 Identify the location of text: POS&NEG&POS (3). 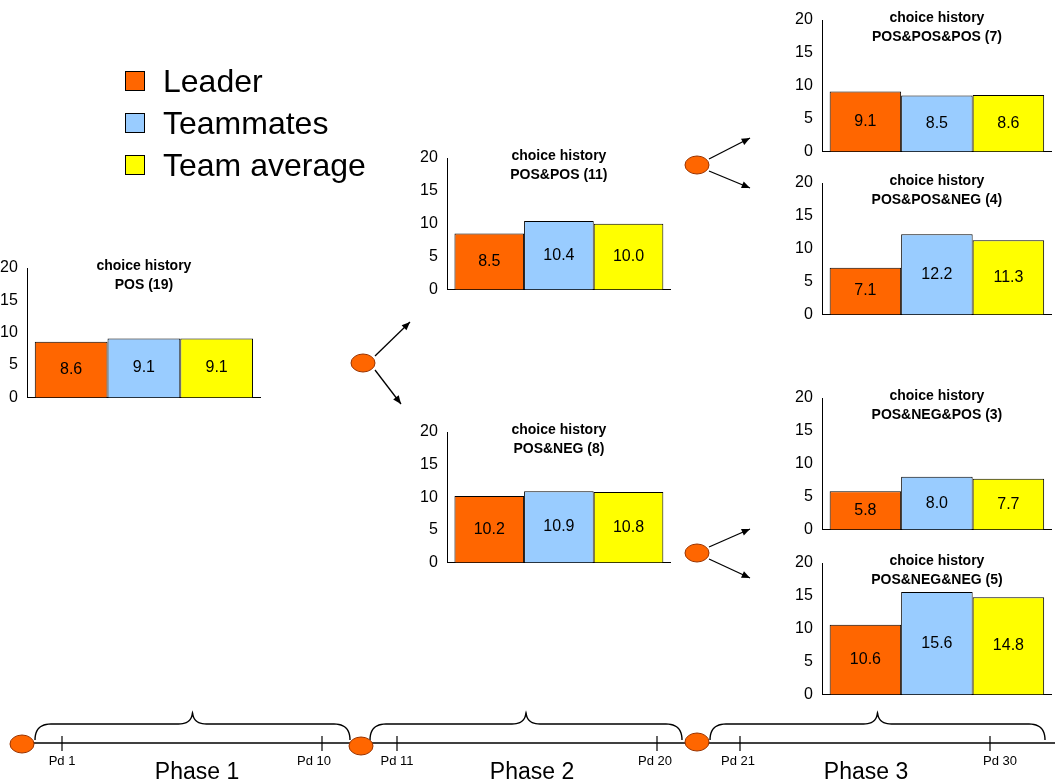
(937, 413).